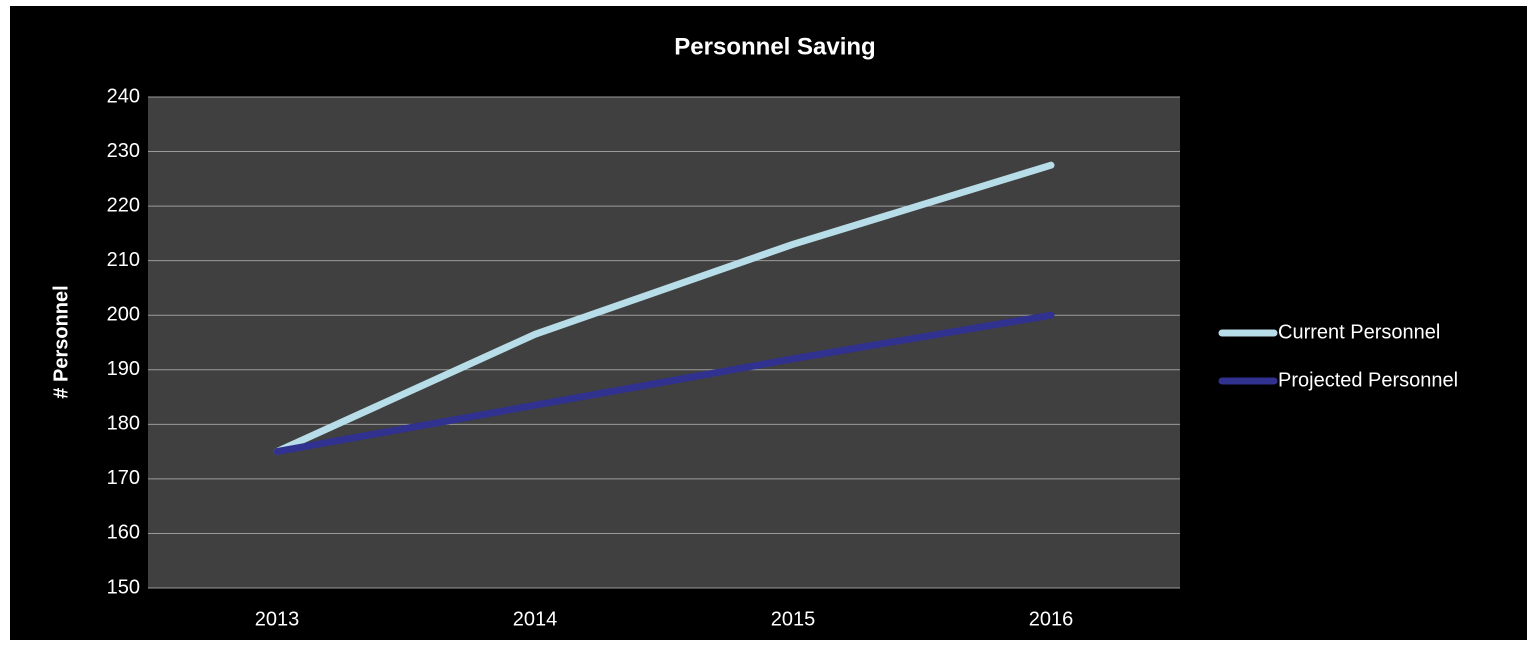 The width and height of the screenshot is (1533, 647). Describe the element at coordinates (123, 478) in the screenshot. I see `y-tick-label: 170` at that location.